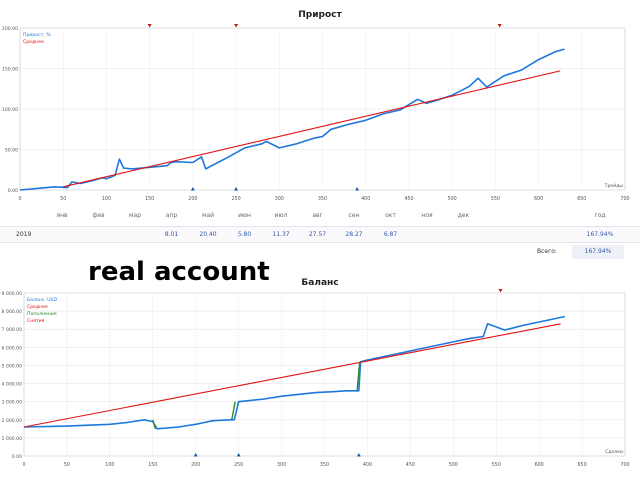 This screenshot has width=640, height=480. Describe the element at coordinates (614, 185) in the screenshot. I see `x-axis-label: Трейды` at that location.